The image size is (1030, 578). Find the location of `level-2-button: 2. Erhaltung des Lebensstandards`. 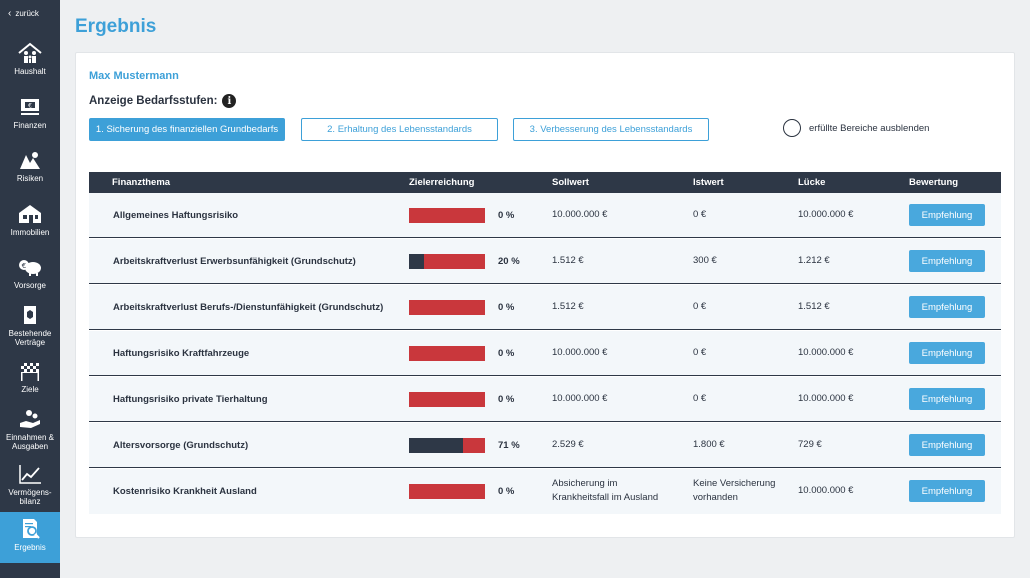

level-2-button: 2. Erhaltung des Lebensstandards is located at coordinates (399, 129).